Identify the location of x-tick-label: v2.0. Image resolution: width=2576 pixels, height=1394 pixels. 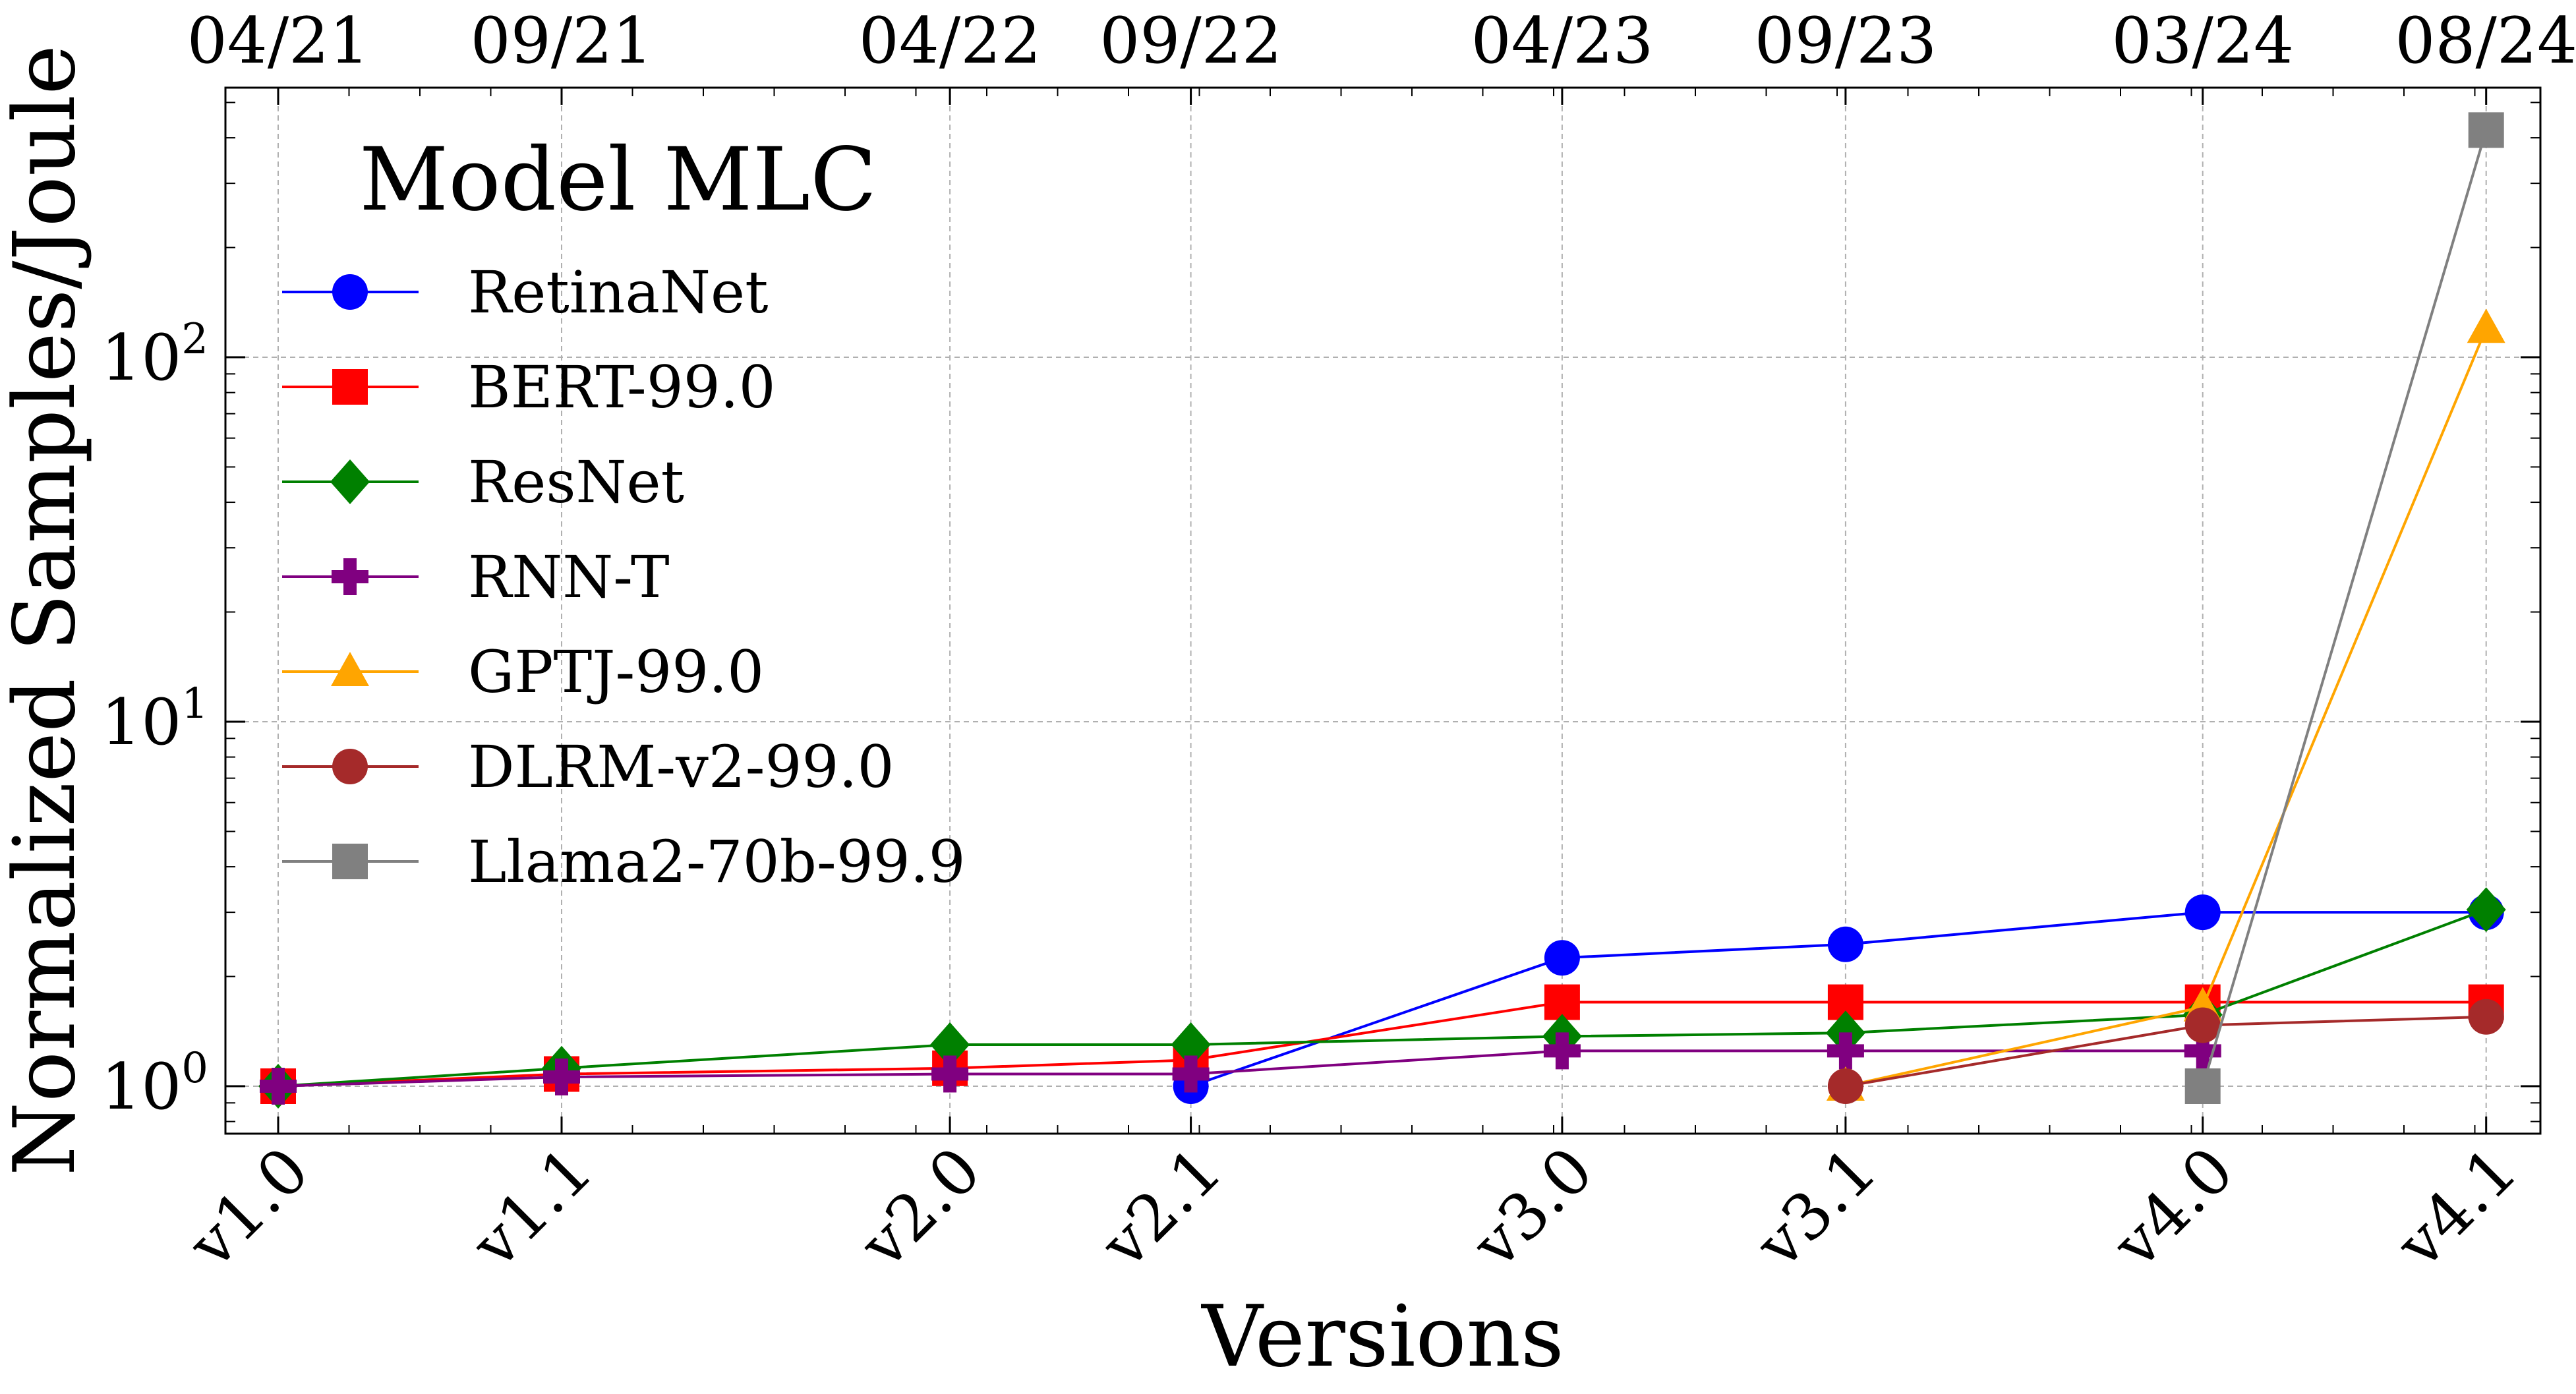
(921, 1207).